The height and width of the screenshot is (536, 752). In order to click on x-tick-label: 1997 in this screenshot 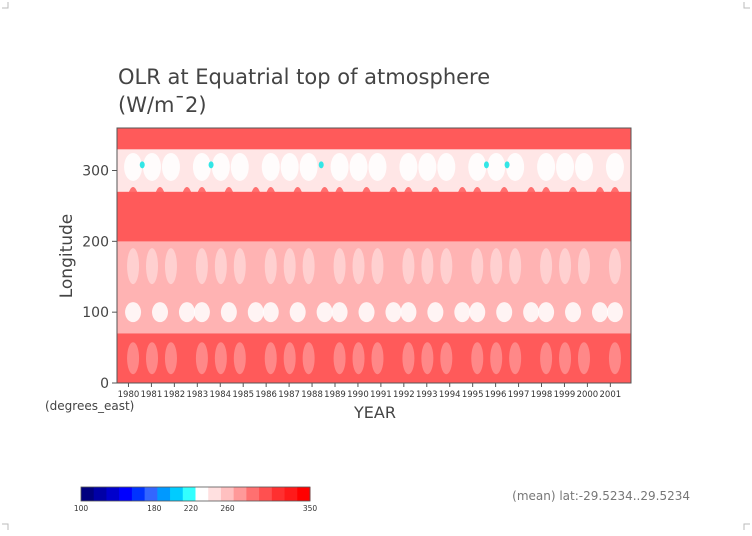, I will do `click(519, 395)`.